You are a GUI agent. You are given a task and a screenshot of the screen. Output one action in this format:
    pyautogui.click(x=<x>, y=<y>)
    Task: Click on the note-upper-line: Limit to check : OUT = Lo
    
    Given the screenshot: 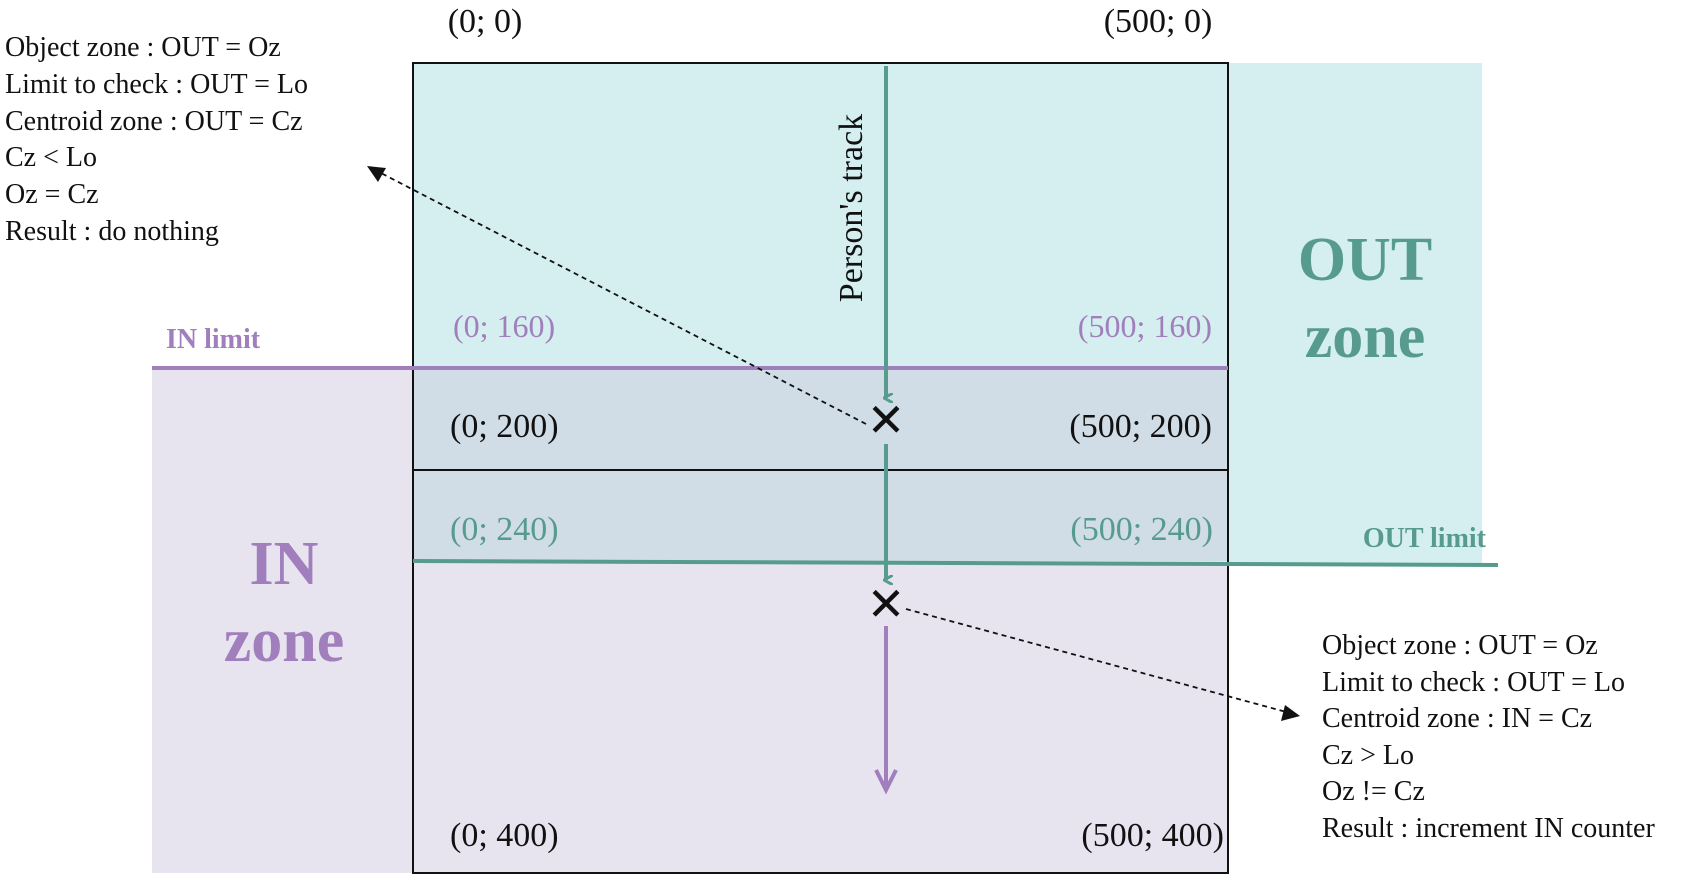 What is the action you would take?
    pyautogui.click(x=156, y=84)
    